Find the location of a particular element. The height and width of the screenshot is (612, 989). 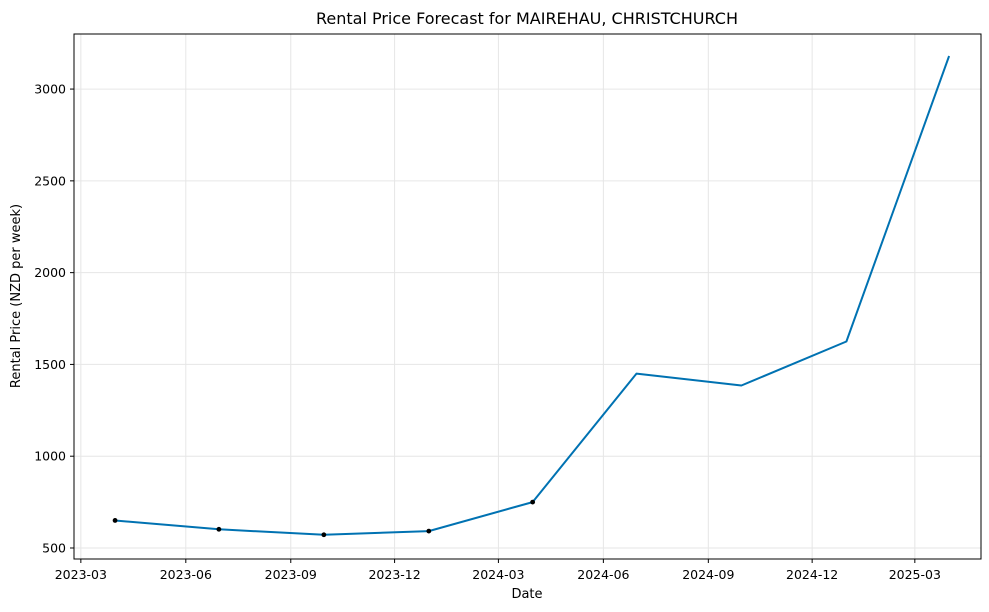

x-tick-label: 2024-09 is located at coordinates (708, 574).